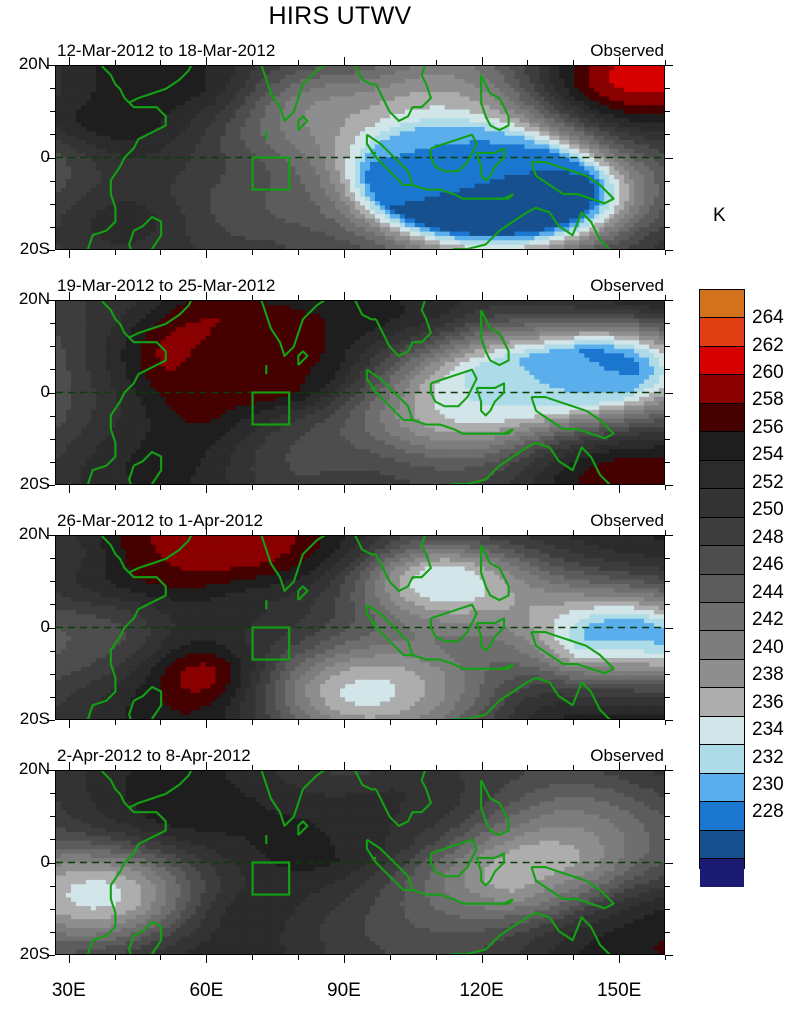  I want to click on colorbar-tick-label: 242, so click(768, 620).